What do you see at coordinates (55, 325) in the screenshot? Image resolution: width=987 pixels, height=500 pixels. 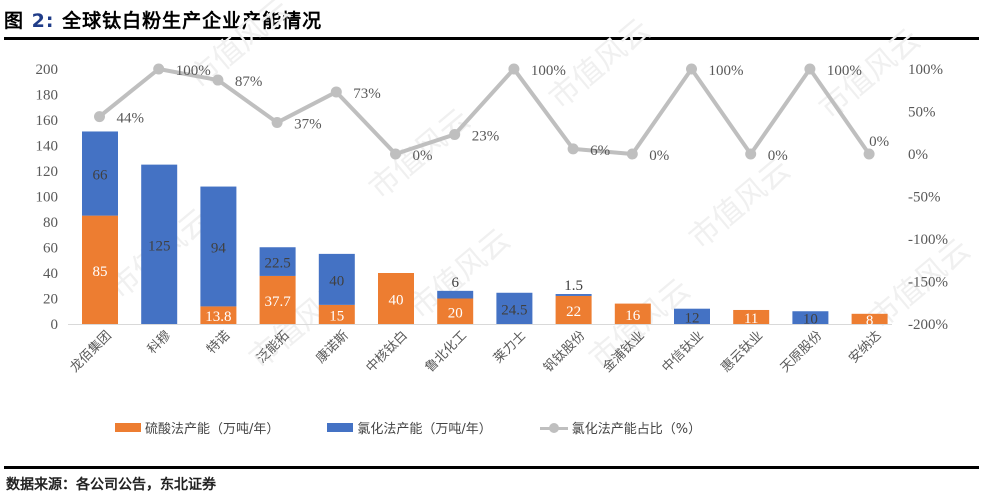 I see `left-axis-tick: 0` at bounding box center [55, 325].